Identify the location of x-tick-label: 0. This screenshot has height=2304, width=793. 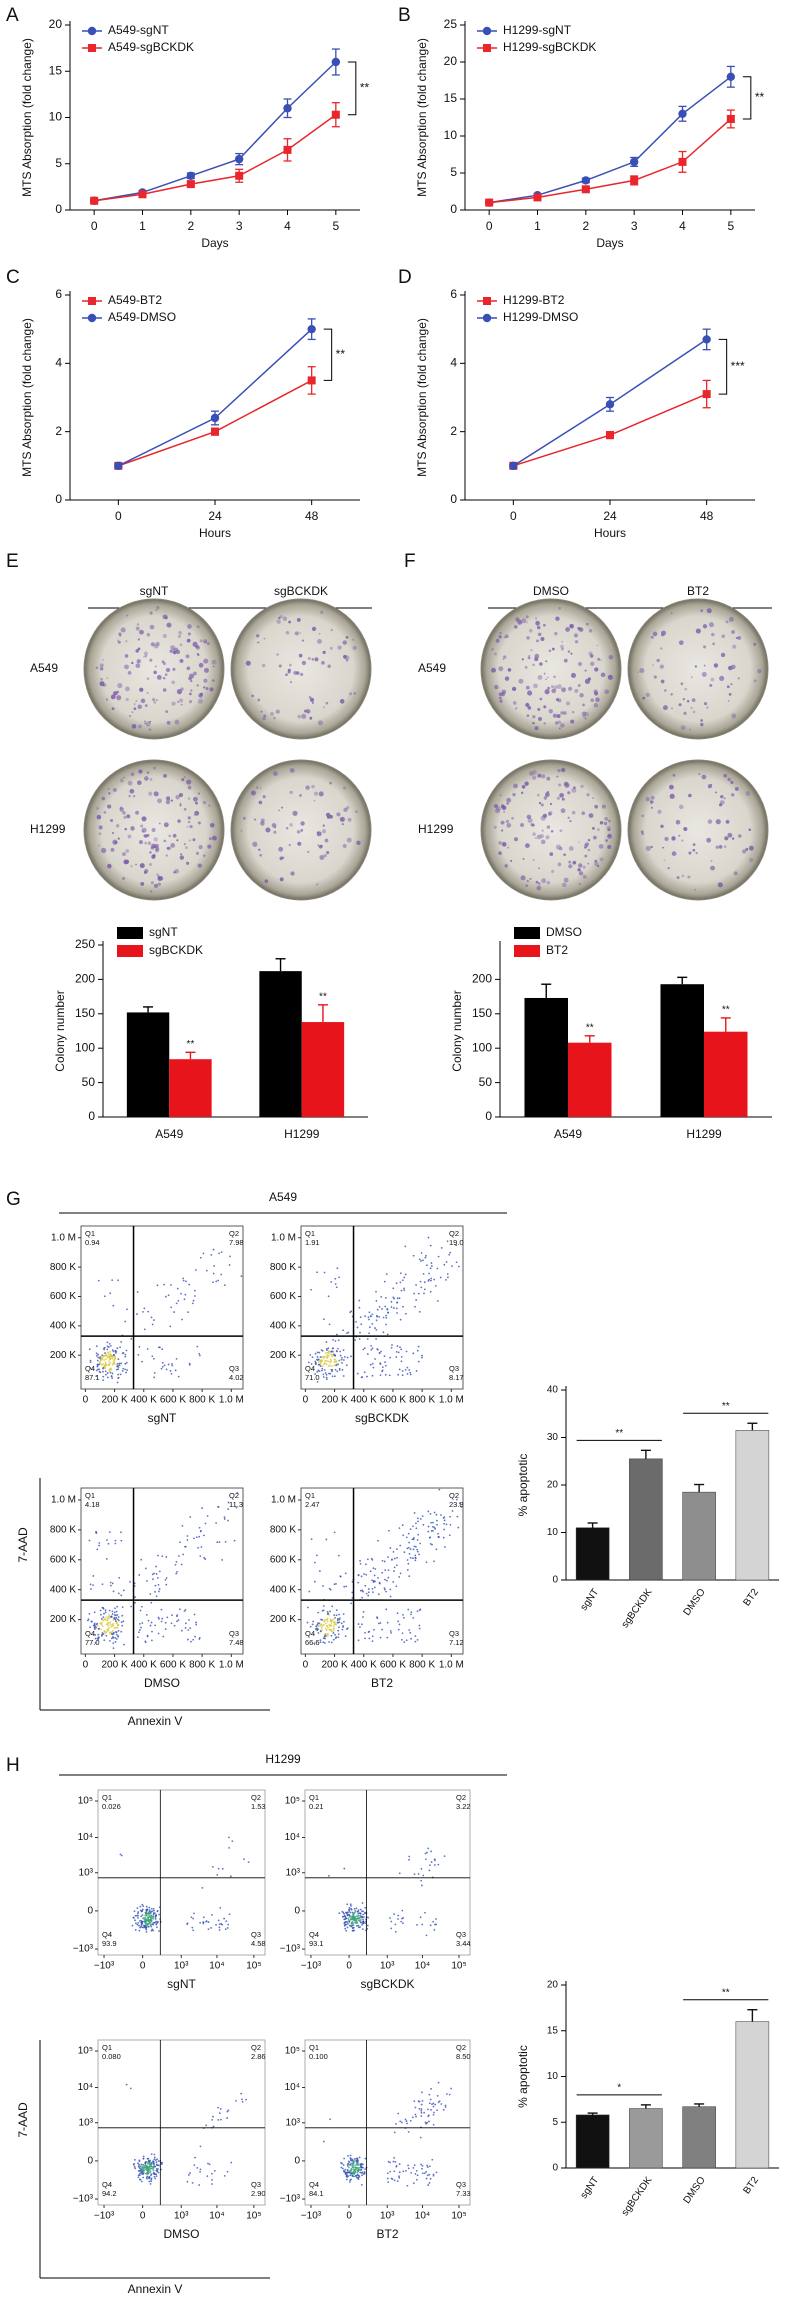
(306, 1665).